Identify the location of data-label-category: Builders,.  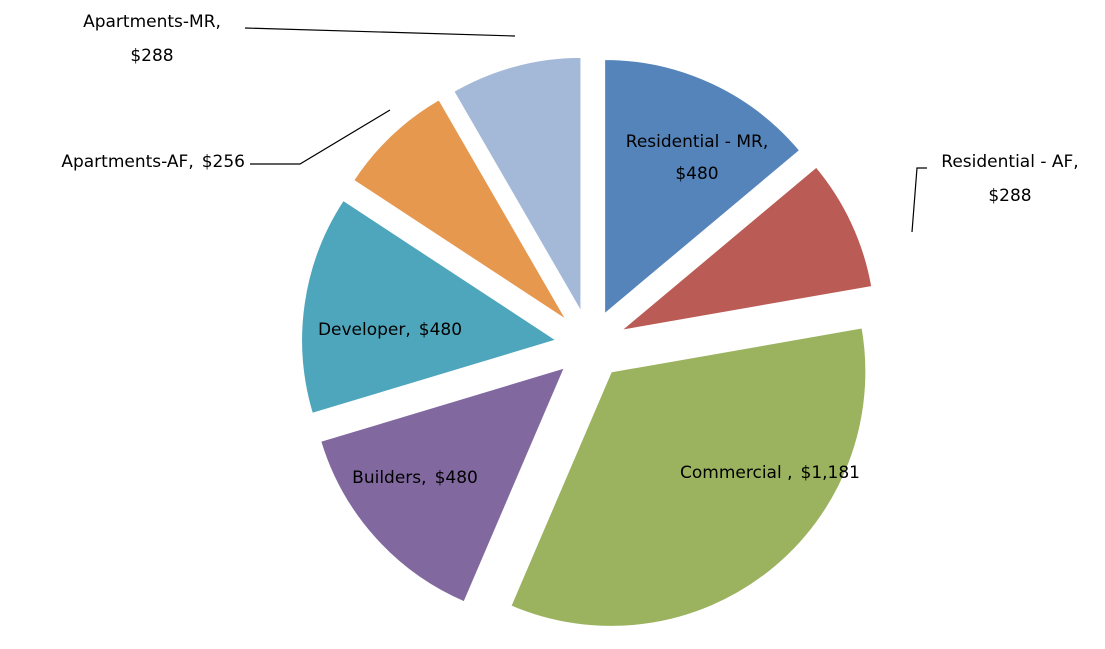
(389, 478).